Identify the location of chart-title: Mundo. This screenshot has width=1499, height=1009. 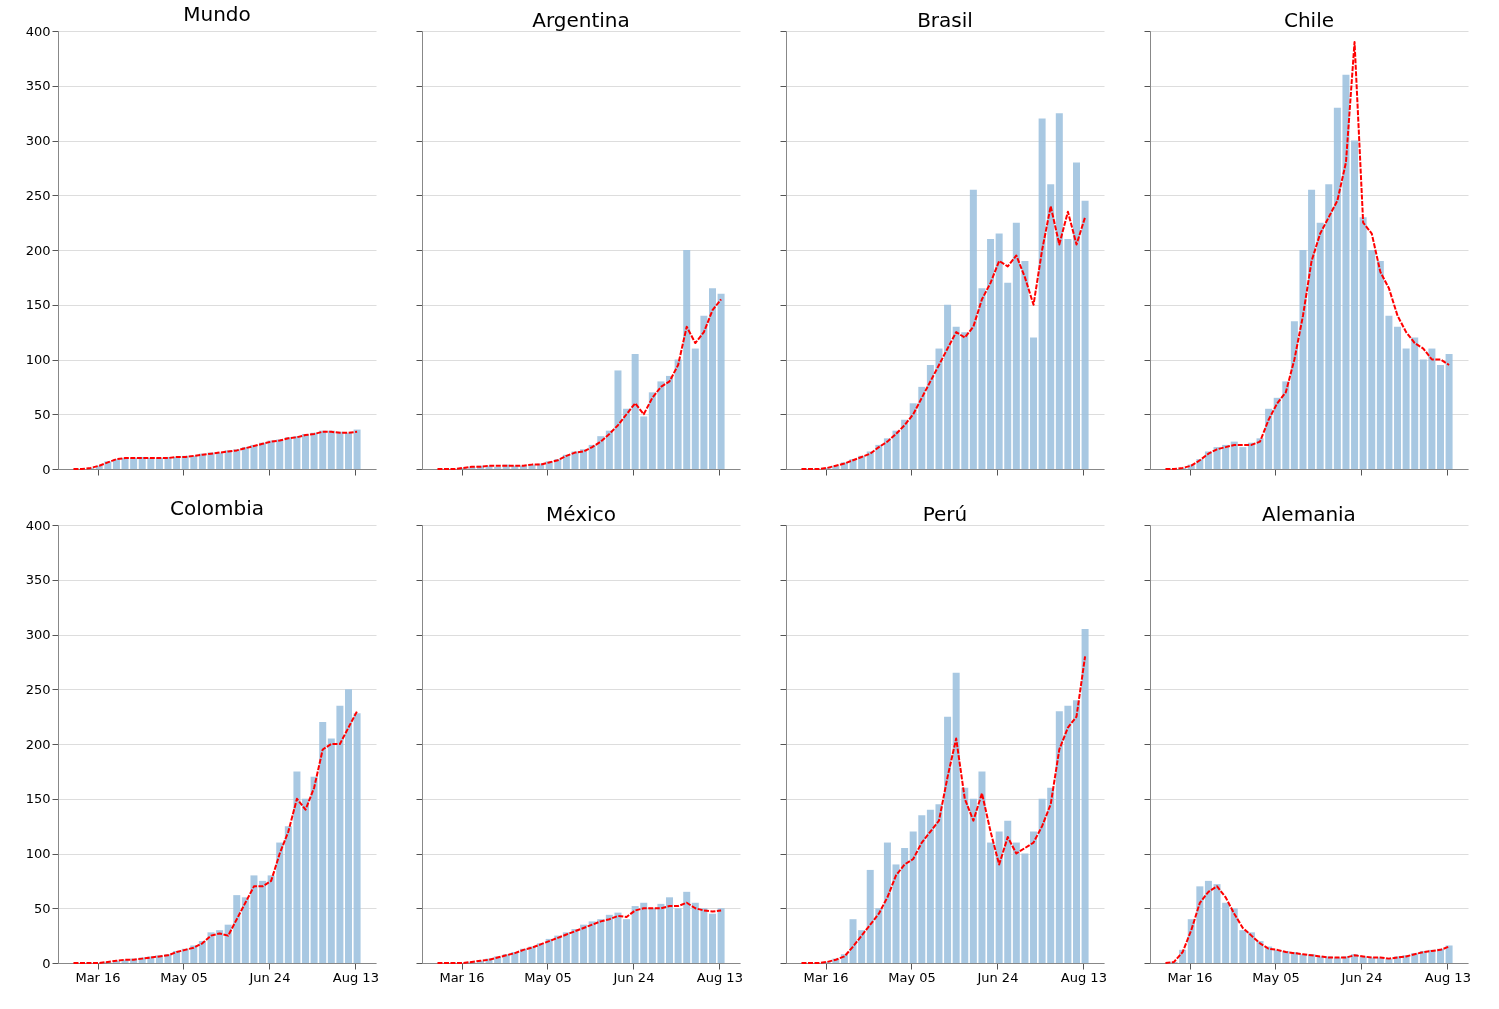
(217, 14).